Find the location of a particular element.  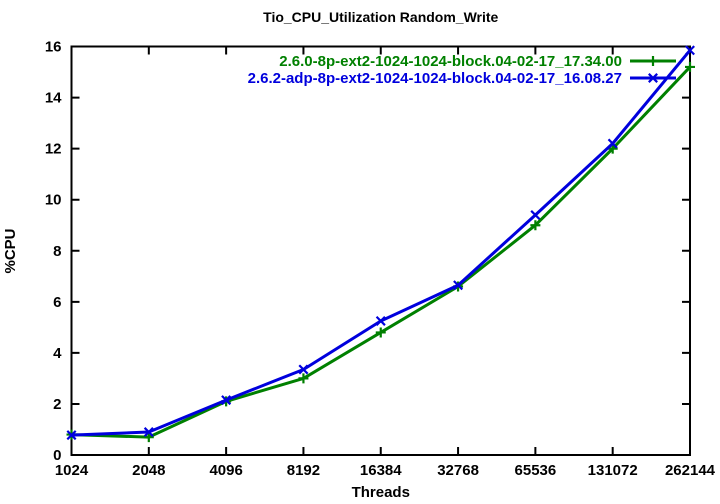

x-tick-label: 131072 is located at coordinates (613, 470).